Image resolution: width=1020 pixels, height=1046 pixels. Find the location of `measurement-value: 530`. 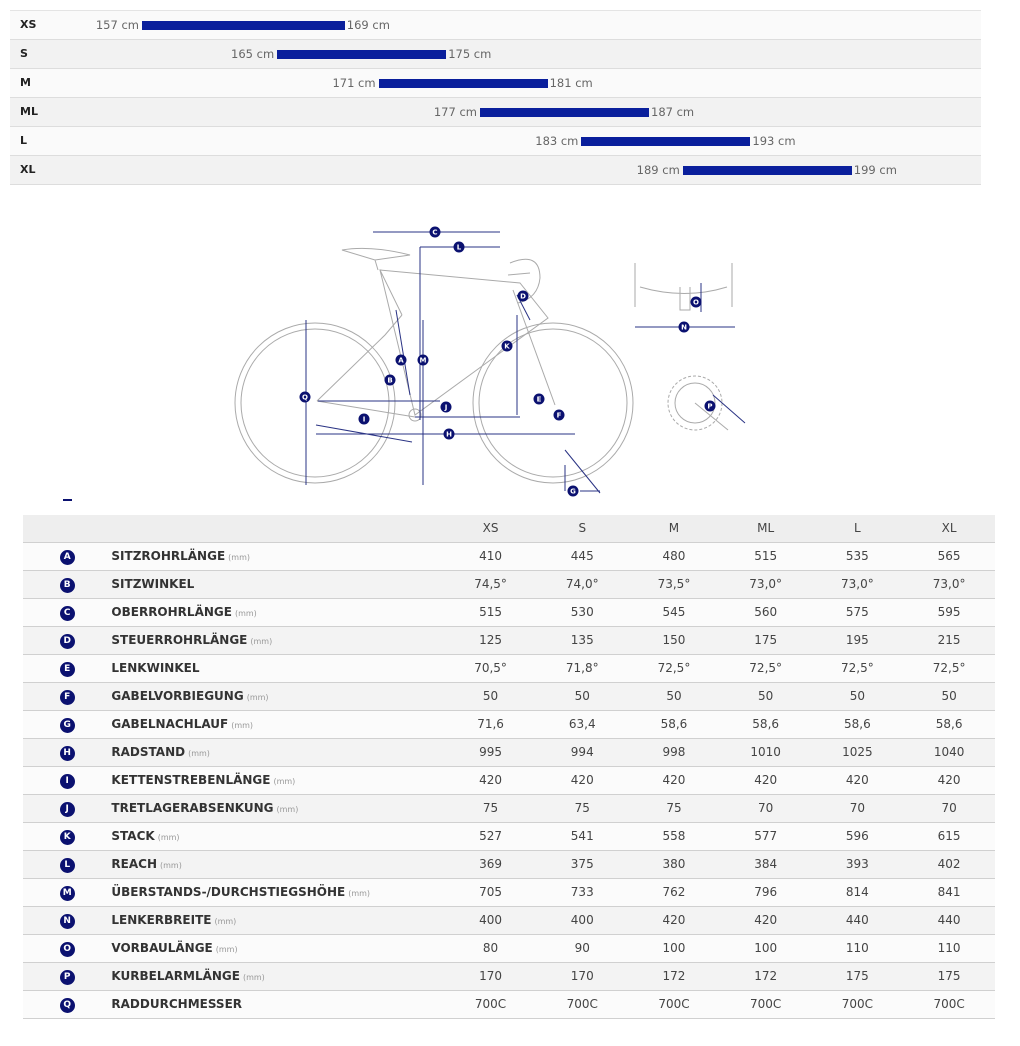

measurement-value: 530 is located at coordinates (582, 612).